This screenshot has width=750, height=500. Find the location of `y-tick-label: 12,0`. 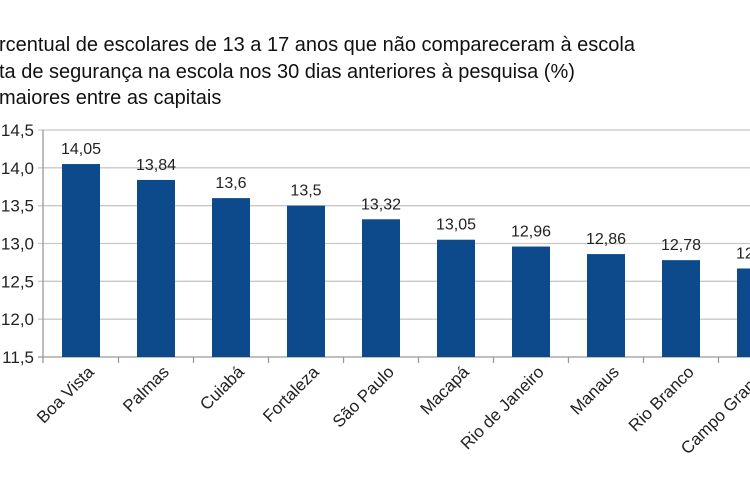

y-tick-label: 12,0 is located at coordinates (17, 319).